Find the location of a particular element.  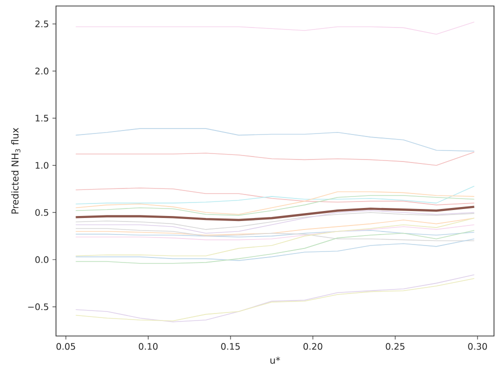

x-tick-label: 0.30 is located at coordinates (477, 346).